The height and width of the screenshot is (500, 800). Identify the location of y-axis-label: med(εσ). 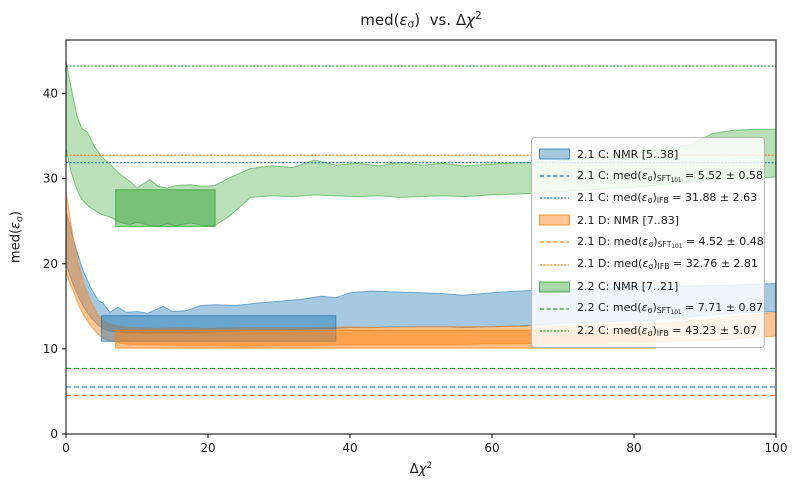
(17, 237).